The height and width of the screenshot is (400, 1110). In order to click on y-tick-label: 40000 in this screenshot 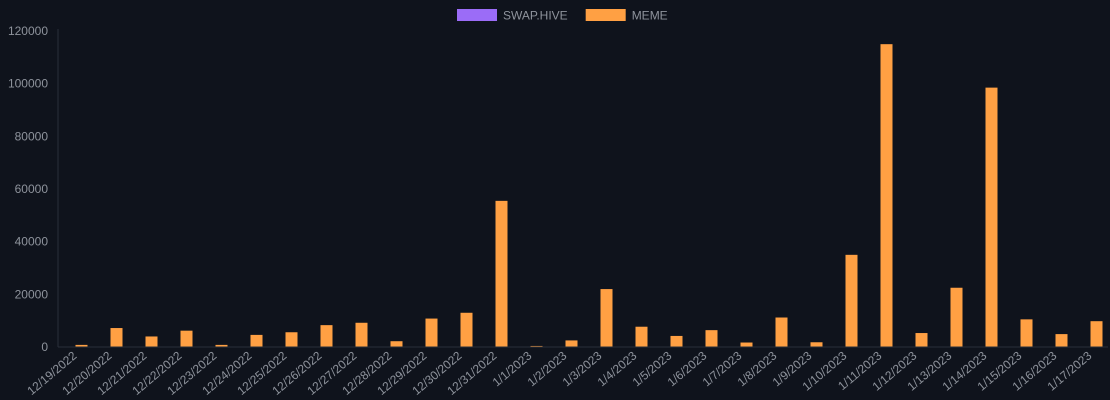, I will do `click(32, 242)`.